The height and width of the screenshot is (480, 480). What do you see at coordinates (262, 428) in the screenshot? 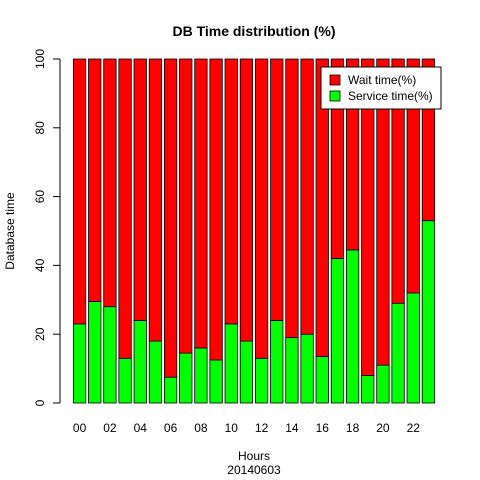
I see `x-tick-label-12: 12` at bounding box center [262, 428].